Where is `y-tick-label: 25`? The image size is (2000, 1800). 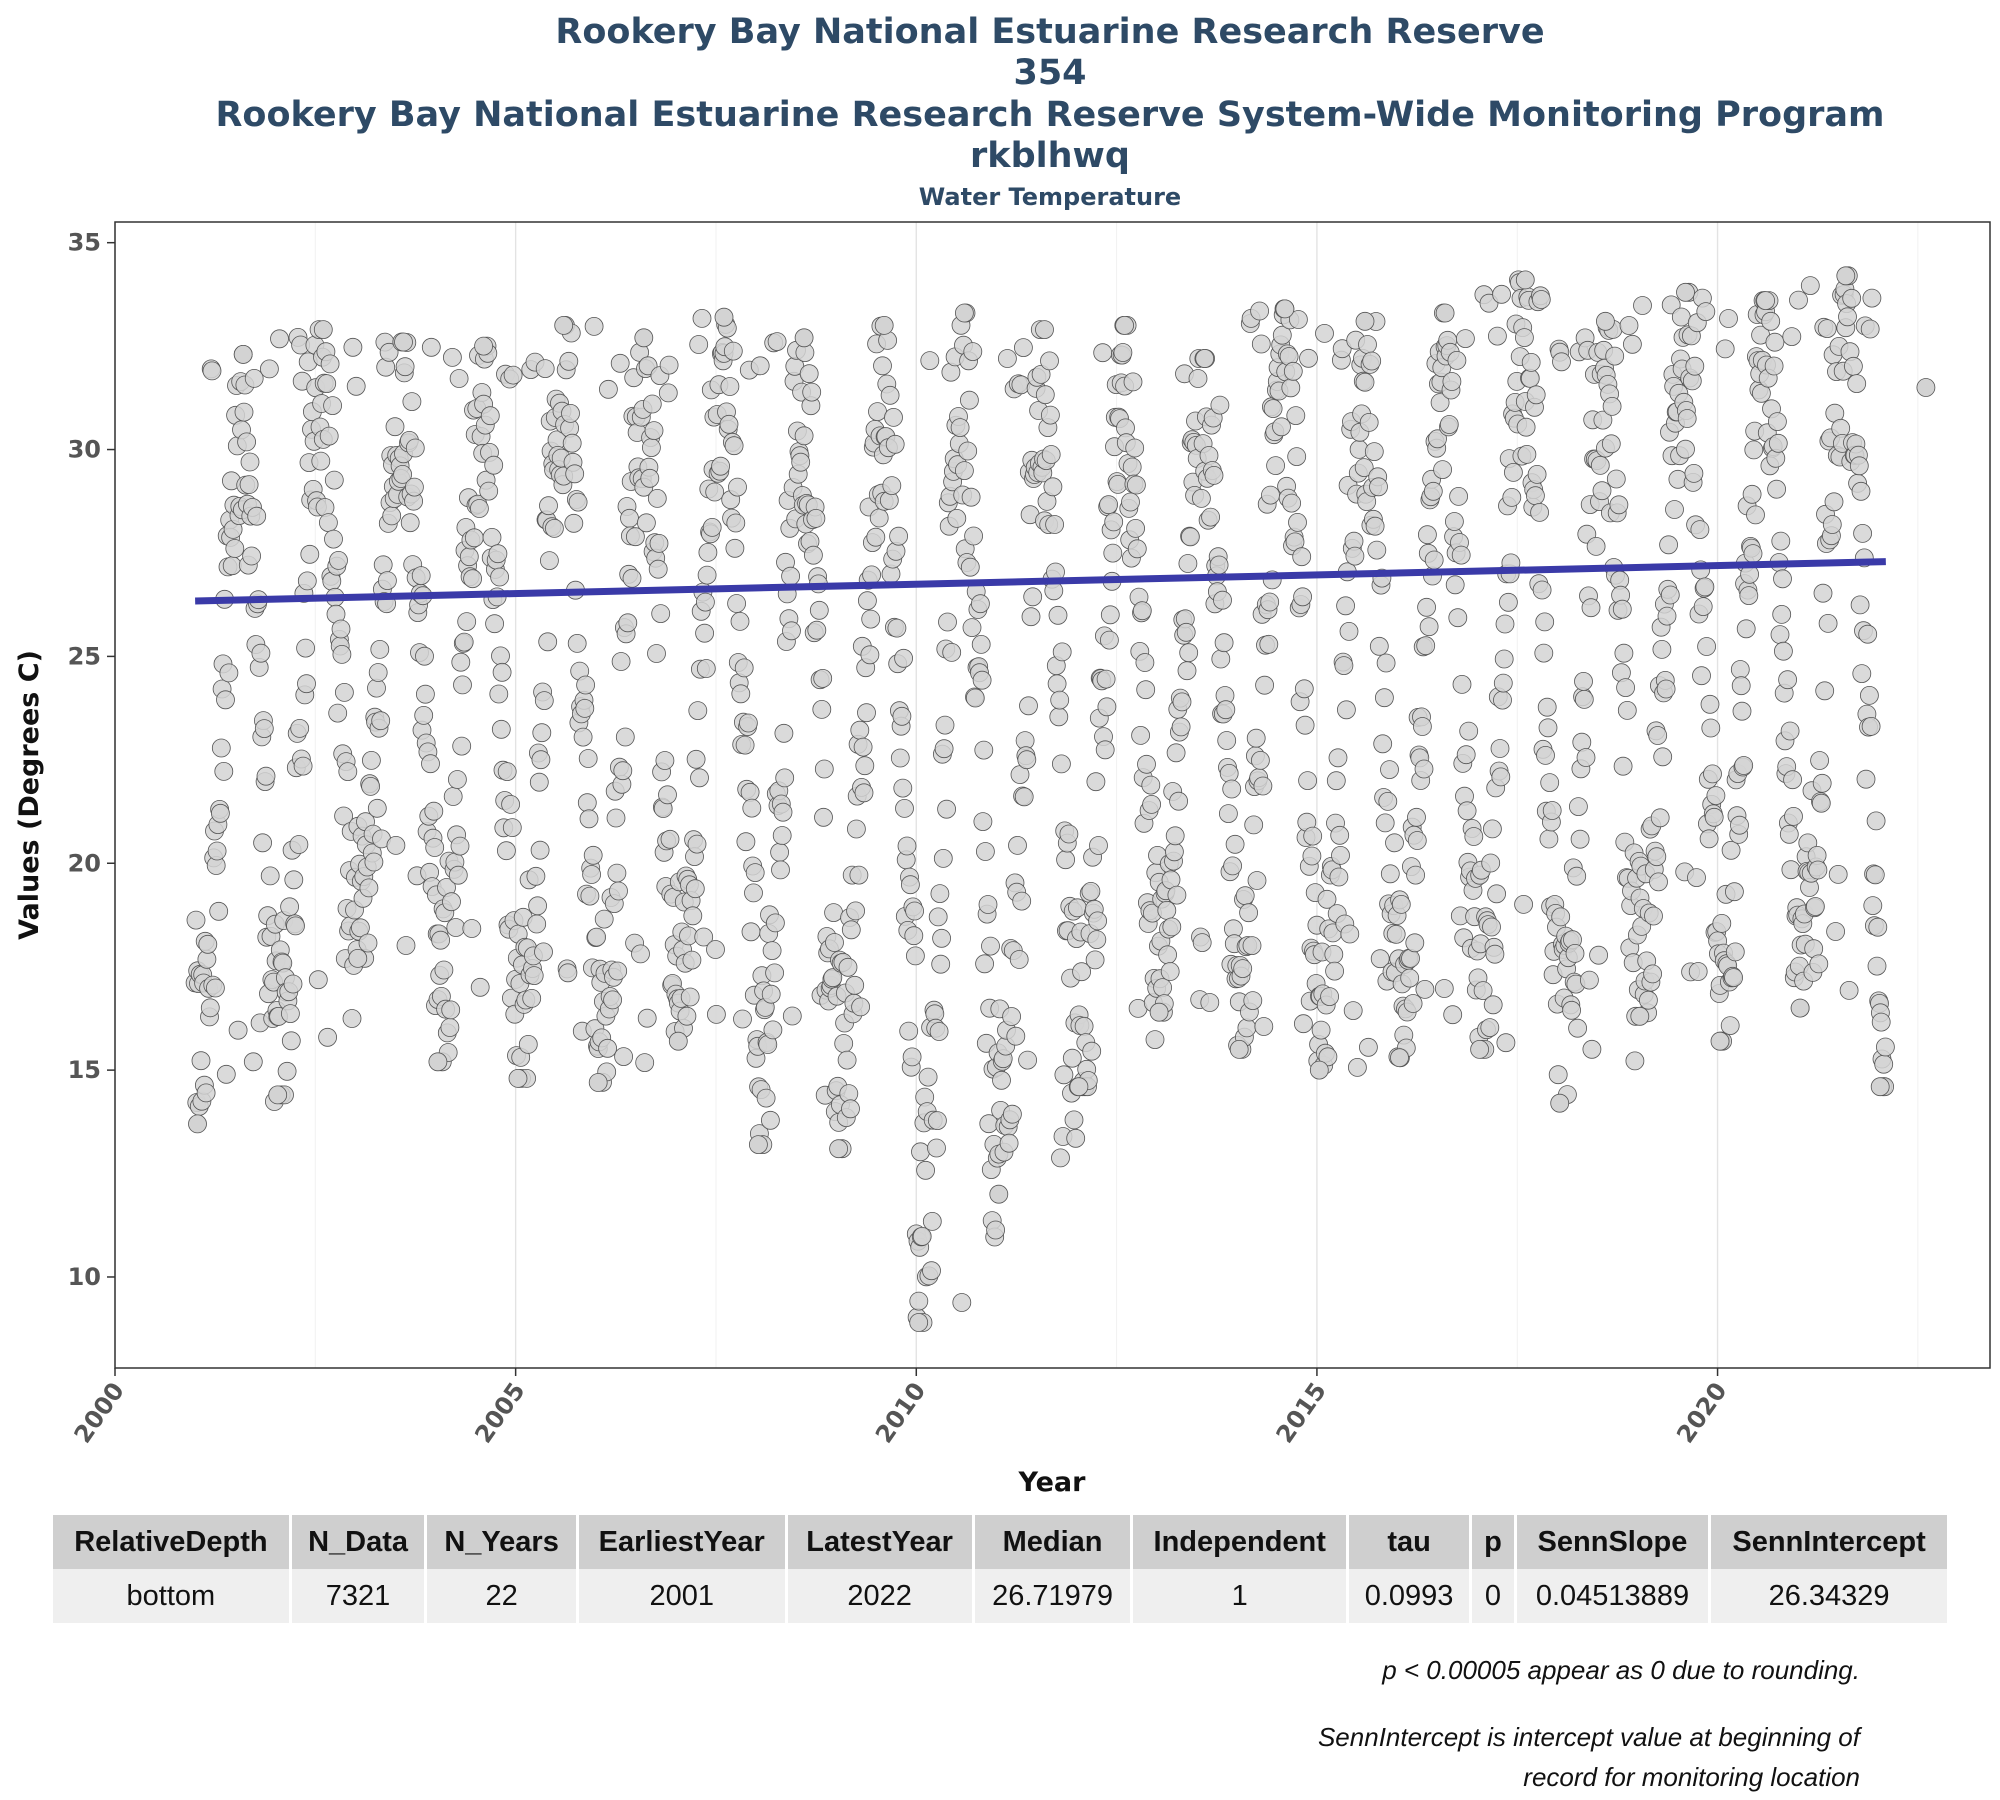
y-tick-label: 25 is located at coordinates (84, 656).